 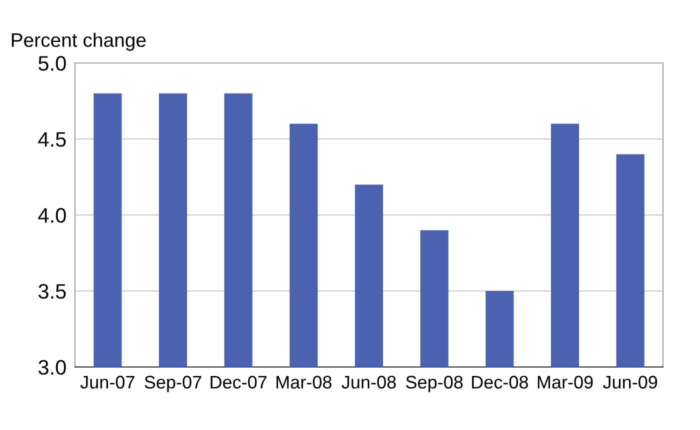 I want to click on y-tick-label: 5.0, so click(x=52, y=63).